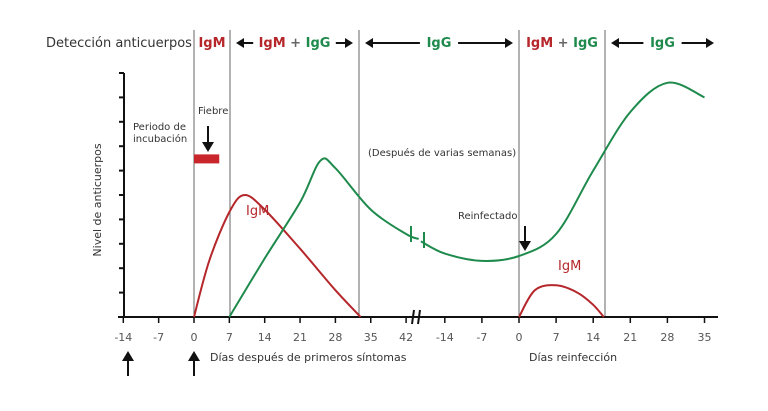 This screenshot has height=411, width=768. Describe the element at coordinates (119, 43) in the screenshot. I see `detection-header-label: Detección anticuerpos` at that location.